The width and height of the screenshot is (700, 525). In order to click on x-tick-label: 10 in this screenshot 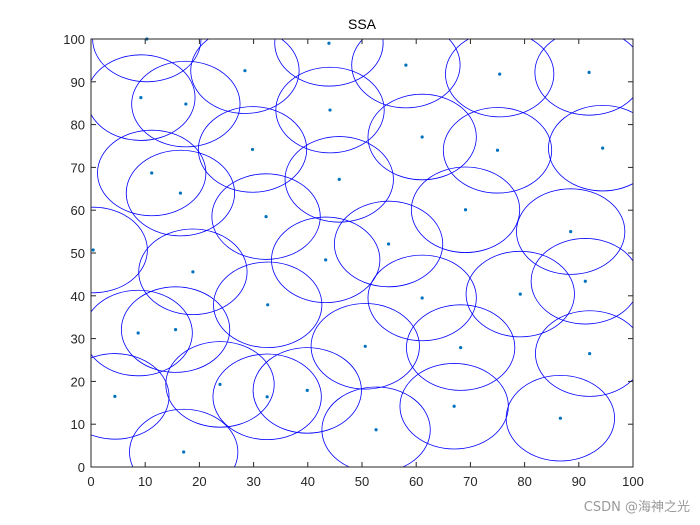, I will do `click(145, 481)`.